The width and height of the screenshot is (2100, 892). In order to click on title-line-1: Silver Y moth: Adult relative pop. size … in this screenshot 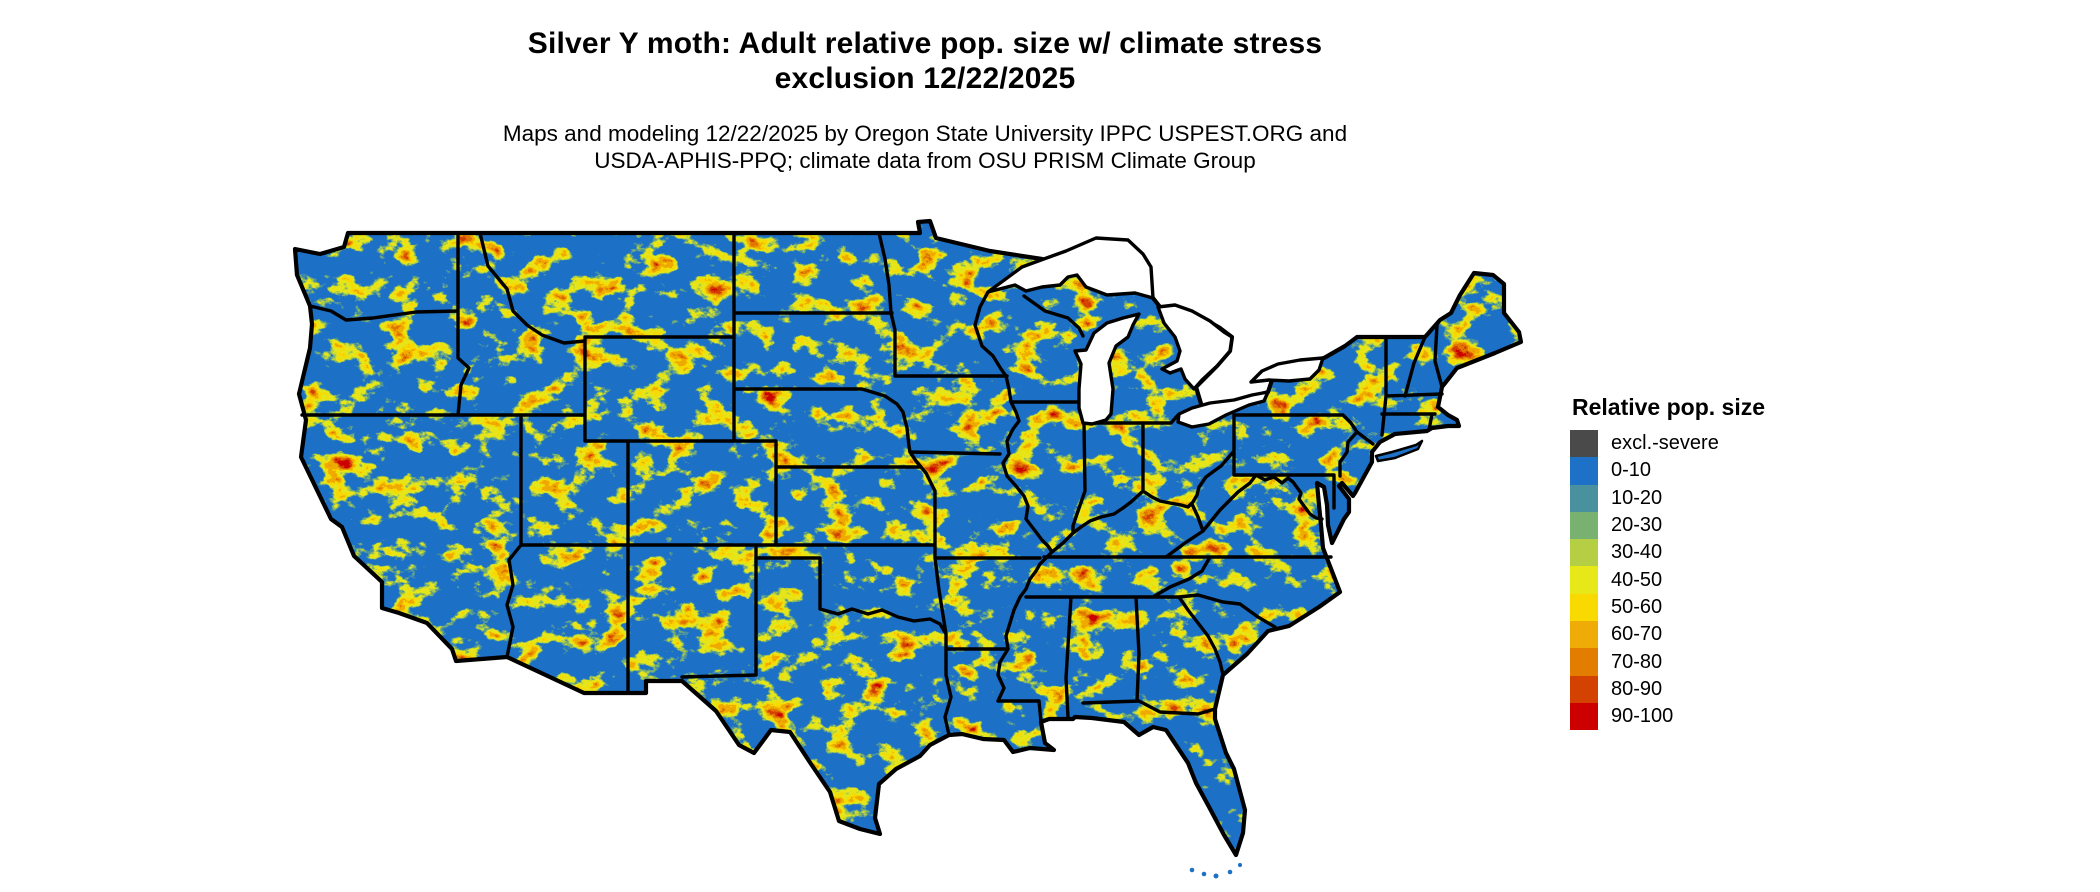, I will do `click(925, 43)`.